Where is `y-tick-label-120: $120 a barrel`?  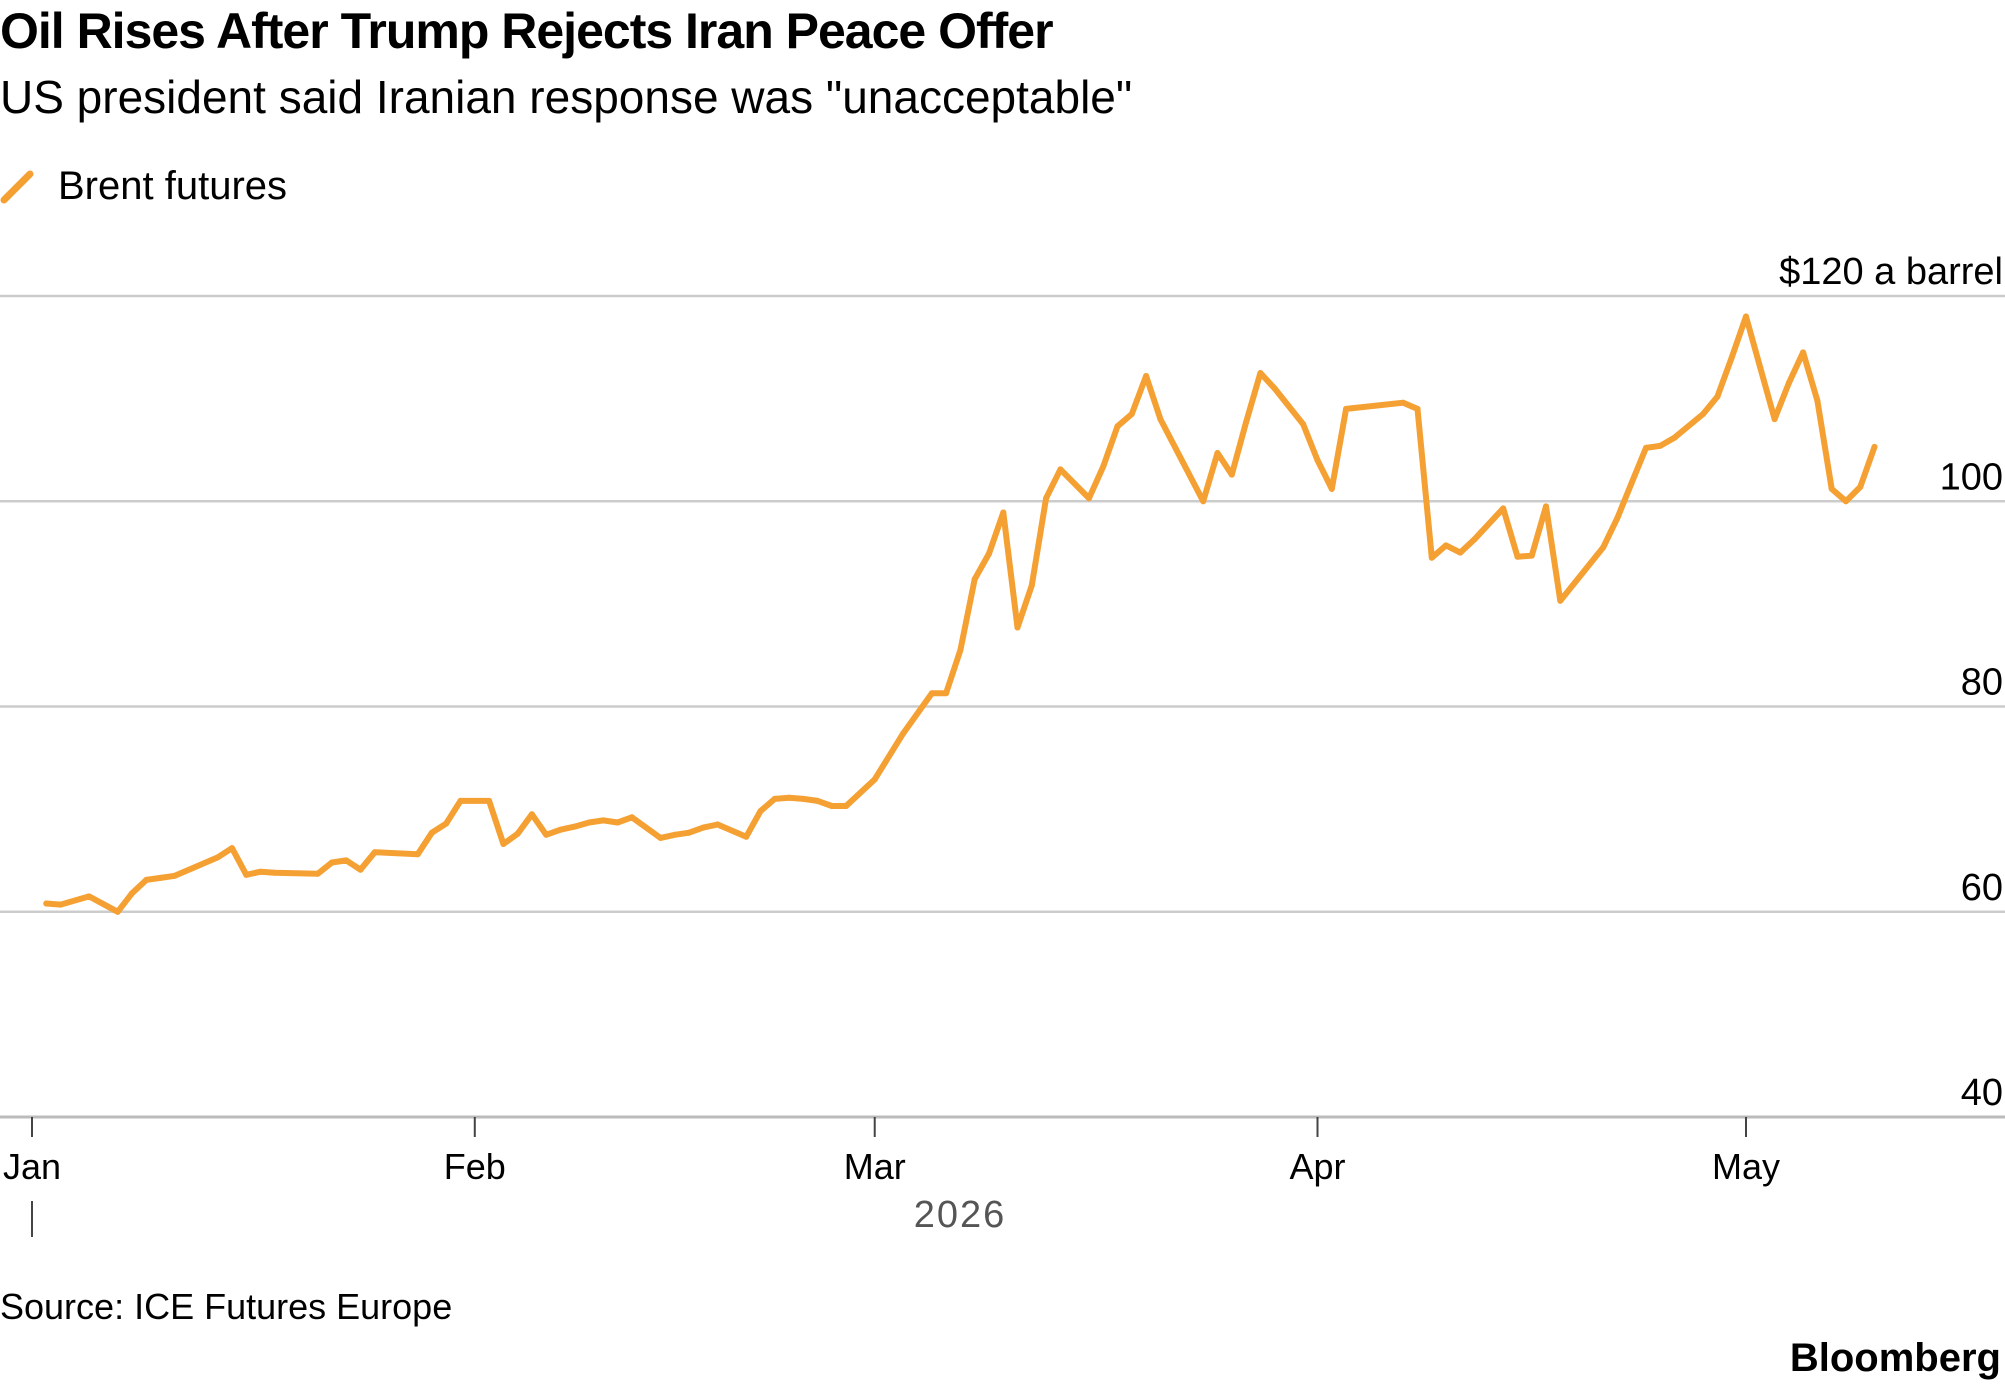
y-tick-label-120: $120 a barrel is located at coordinates (1891, 272).